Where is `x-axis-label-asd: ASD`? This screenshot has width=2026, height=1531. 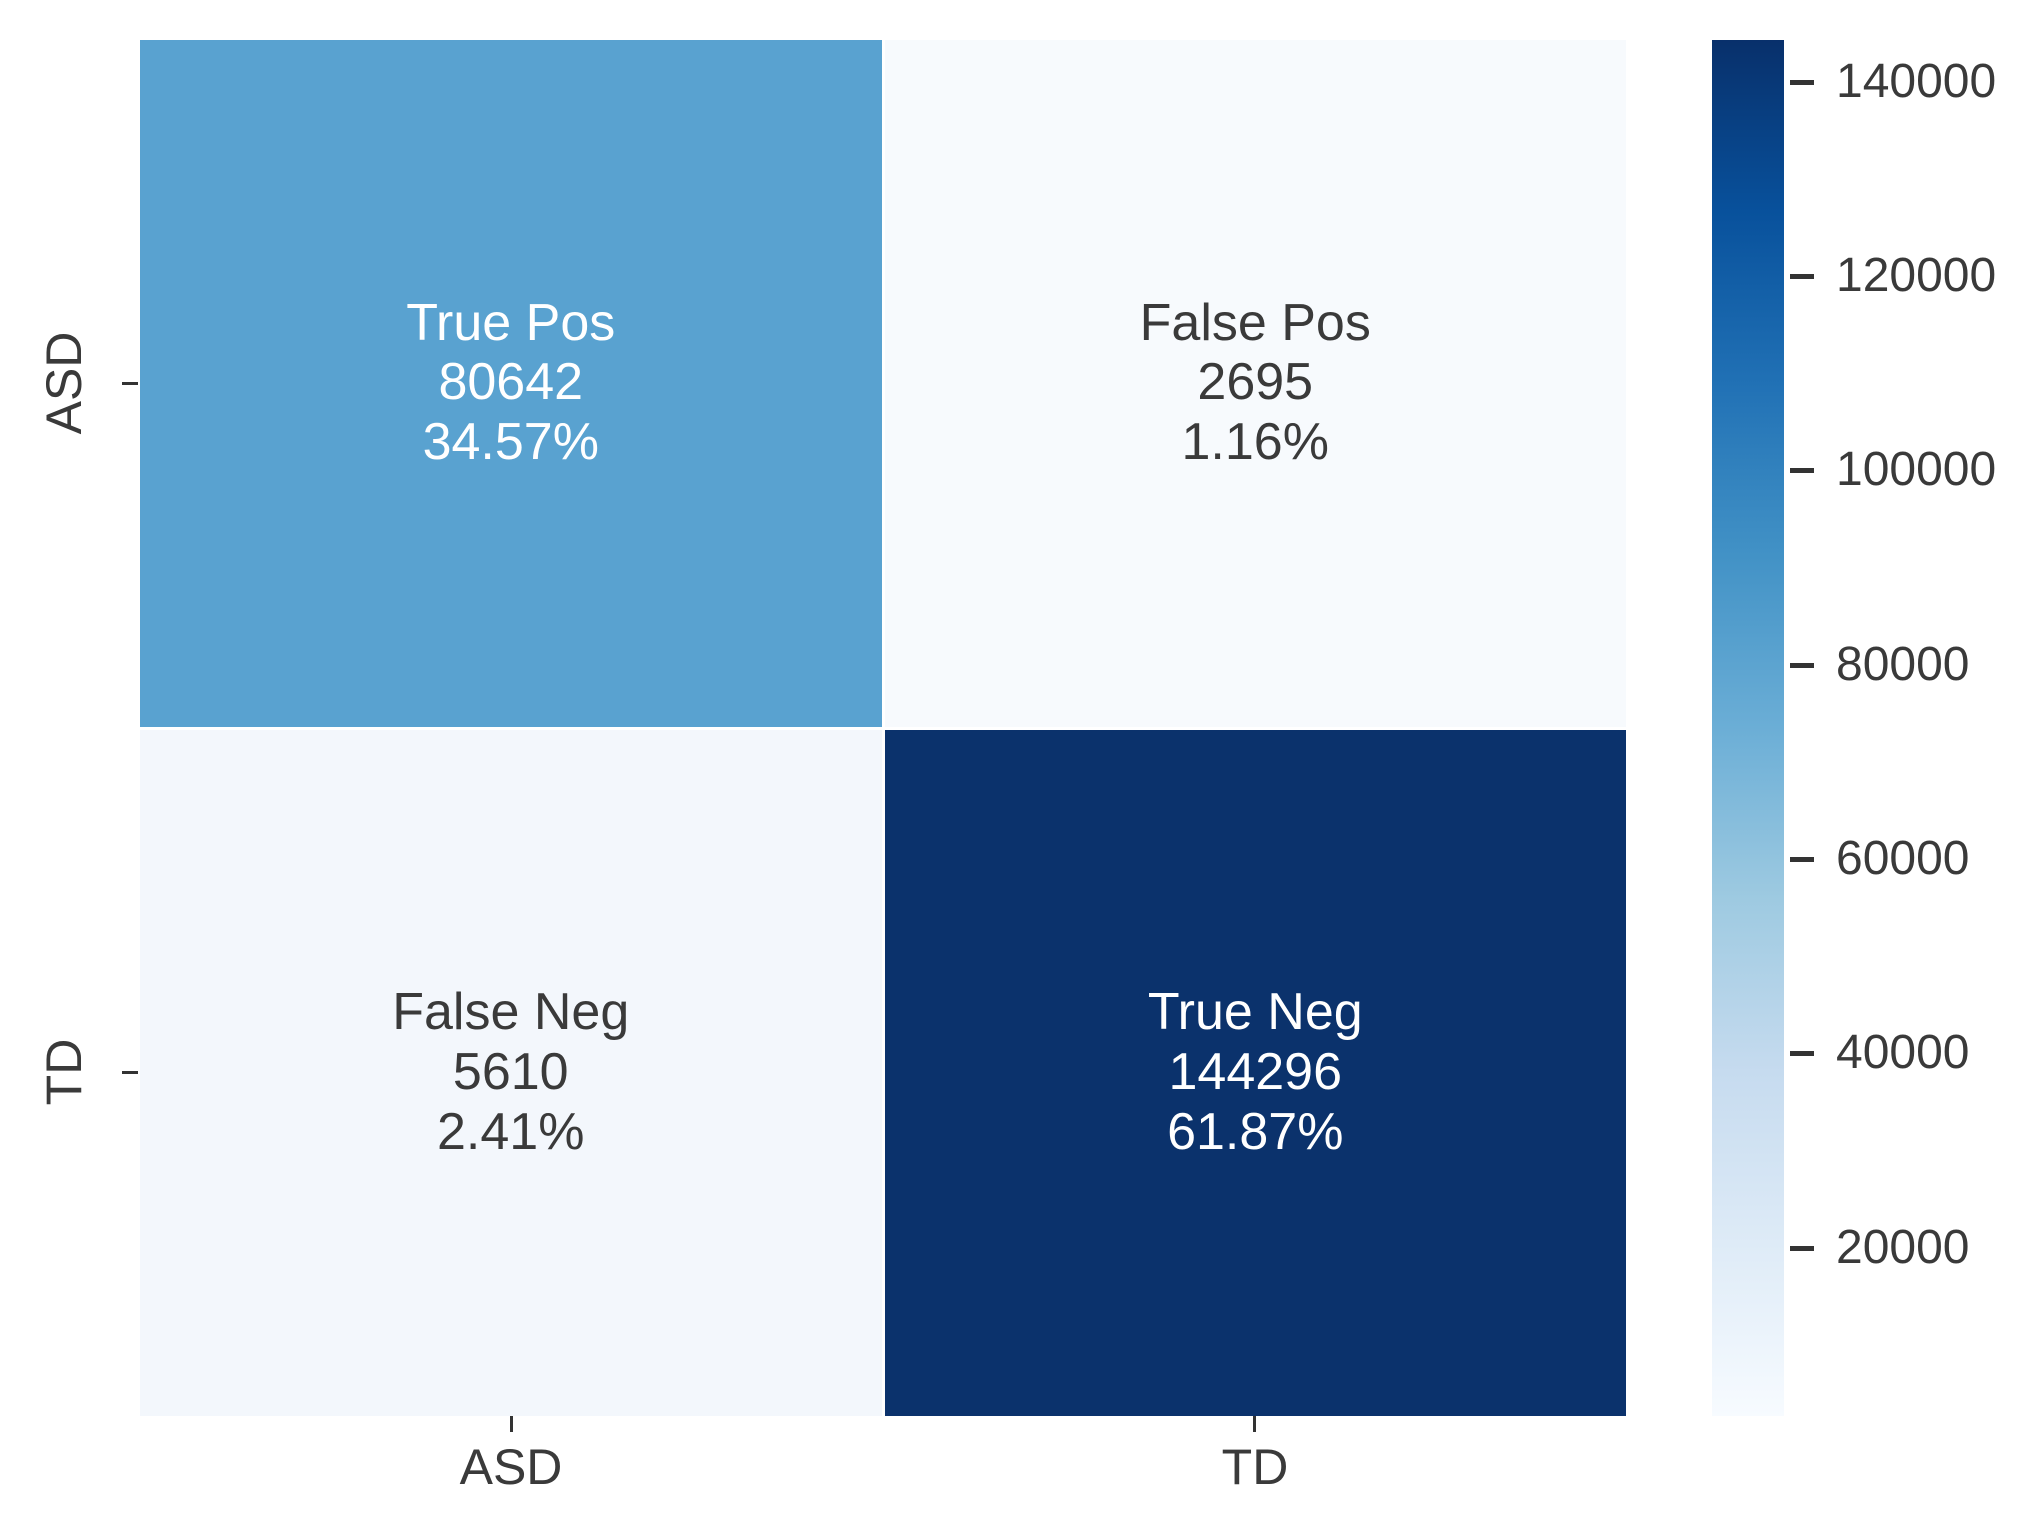
x-axis-label-asd: ASD is located at coordinates (511, 1467).